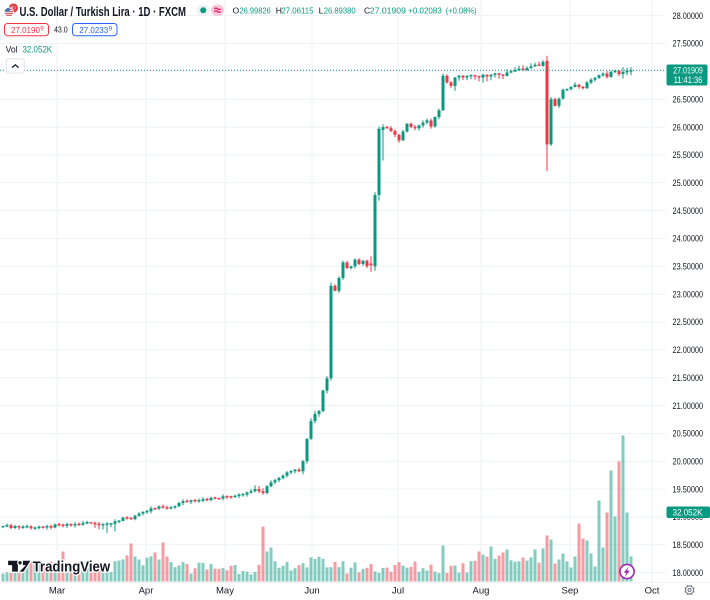 The height and width of the screenshot is (600, 710). I want to click on svg-text: 26.89380, so click(340, 10).